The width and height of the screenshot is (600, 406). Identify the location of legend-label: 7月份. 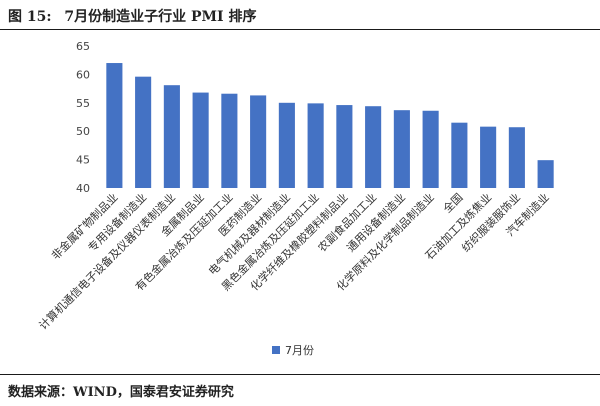
(299, 350).